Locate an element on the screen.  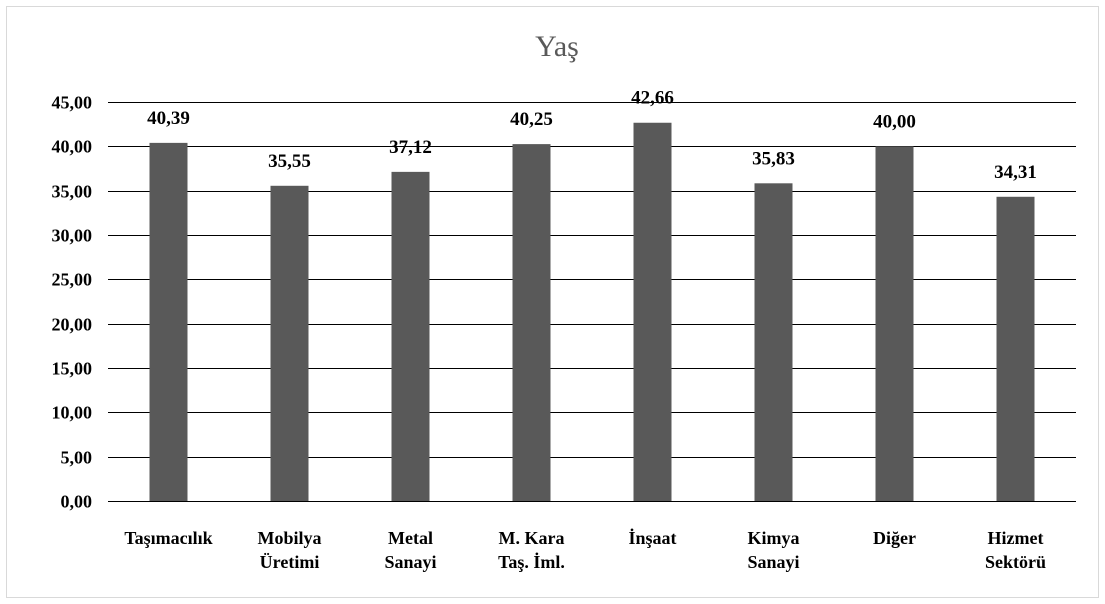
chart-title: Yaş is located at coordinates (557, 46).